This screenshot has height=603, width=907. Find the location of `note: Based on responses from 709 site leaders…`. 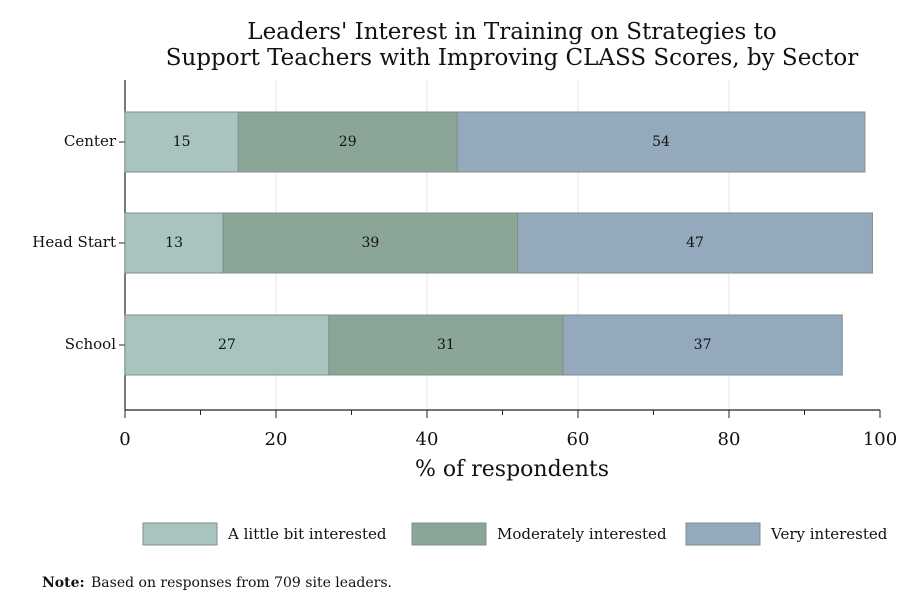

note: Based on responses from 709 site leaders… is located at coordinates (241, 583).